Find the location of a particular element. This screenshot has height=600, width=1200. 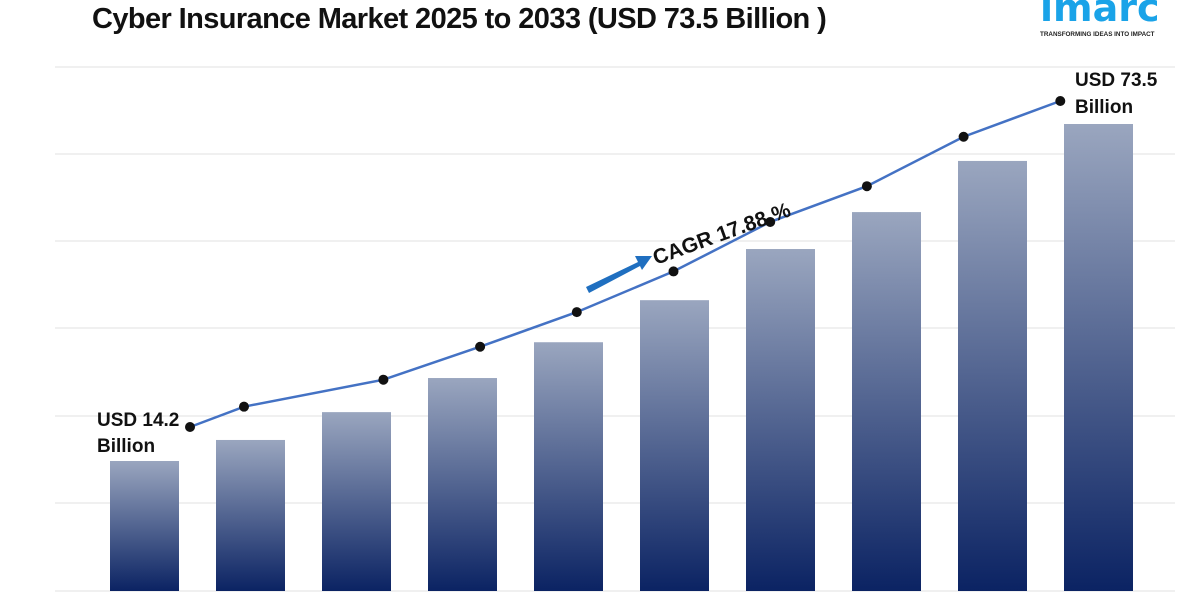

end-value-label-line2: Billion is located at coordinates (1104, 107).